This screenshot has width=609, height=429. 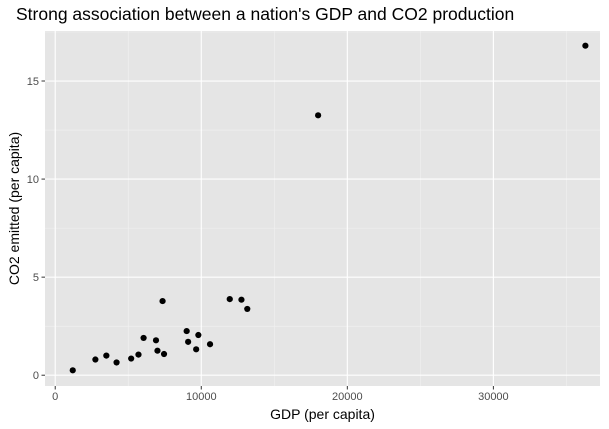 What do you see at coordinates (33, 82) in the screenshot?
I see `y-tick-label: 15` at bounding box center [33, 82].